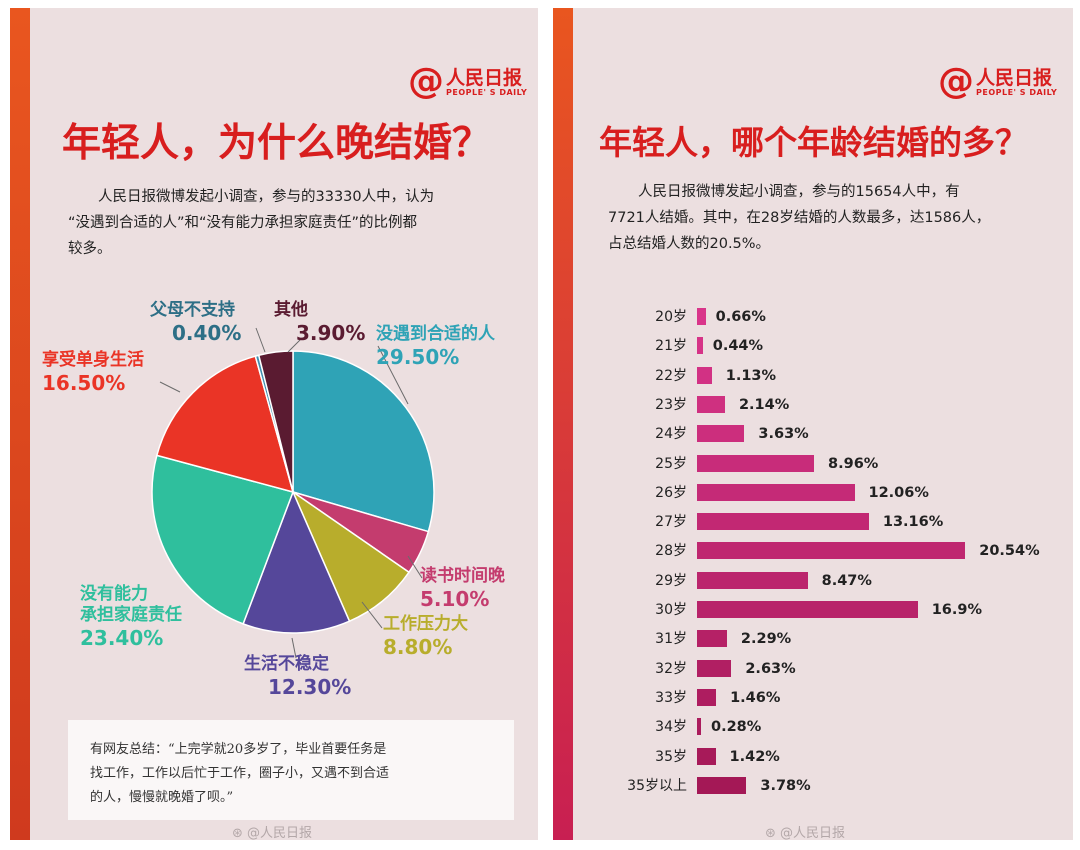 The height and width of the screenshot is (850, 1080). I want to click on bar-age-label: 32岁, so click(671, 668).